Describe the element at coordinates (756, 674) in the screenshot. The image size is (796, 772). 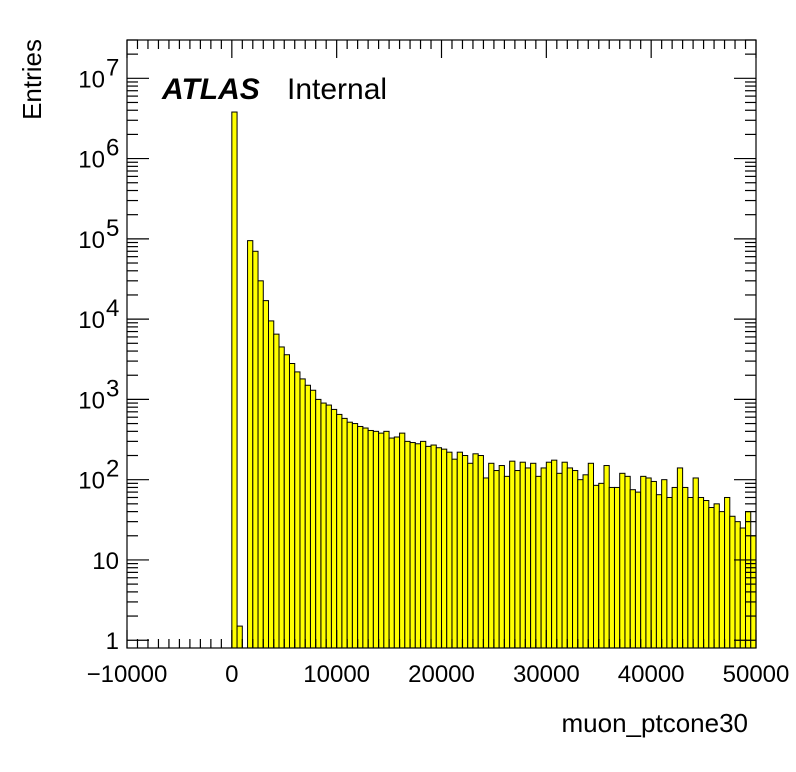
I see `x-tick-label: 50000` at that location.